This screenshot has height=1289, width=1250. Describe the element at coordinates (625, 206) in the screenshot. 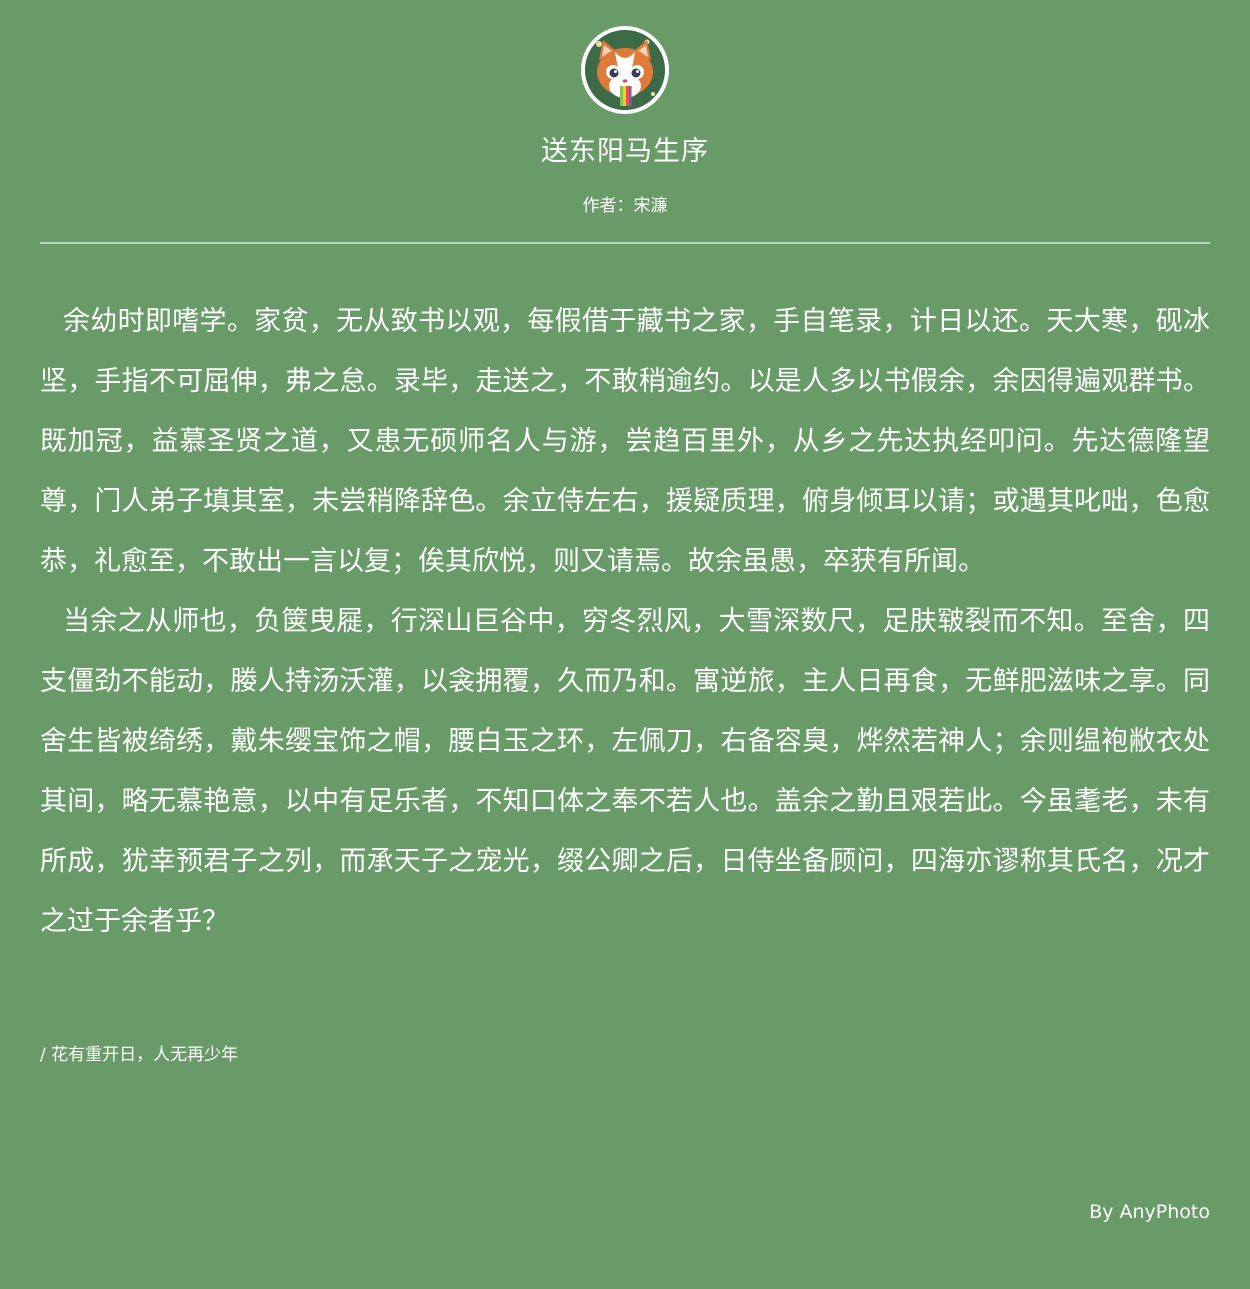

I see `author-line: 作者：宋濂` at that location.